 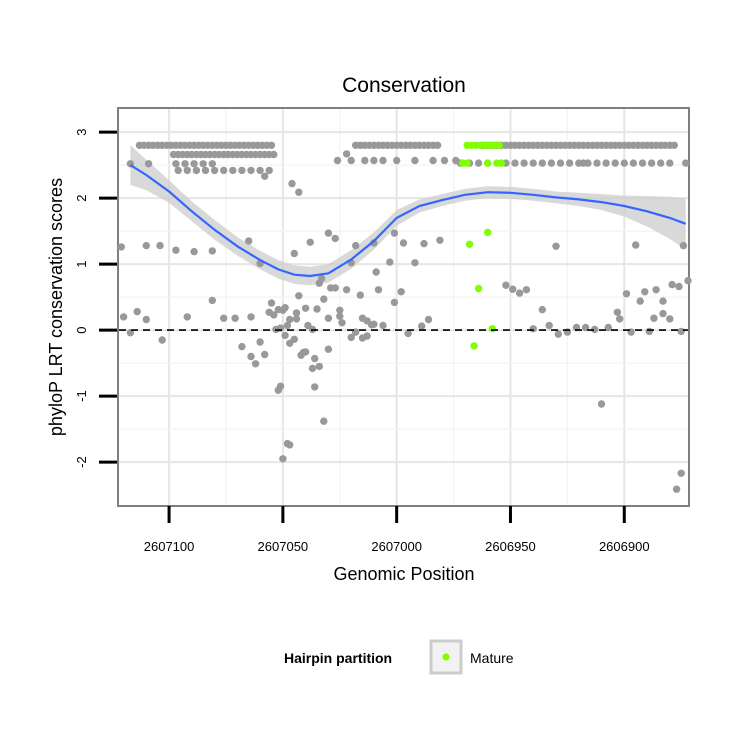 What do you see at coordinates (169, 546) in the screenshot?
I see `x-tick-label: 2607100` at bounding box center [169, 546].